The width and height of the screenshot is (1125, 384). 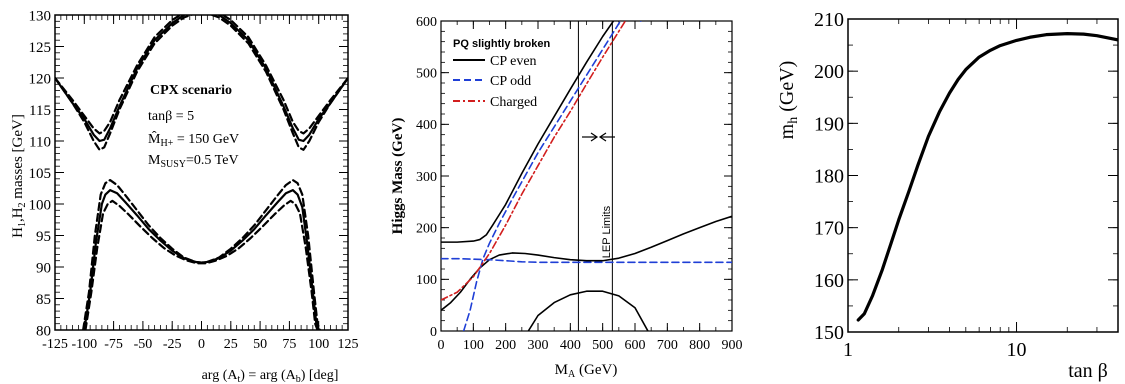 What do you see at coordinates (40, 142) in the screenshot?
I see `y-tick-label: 110` at bounding box center [40, 142].